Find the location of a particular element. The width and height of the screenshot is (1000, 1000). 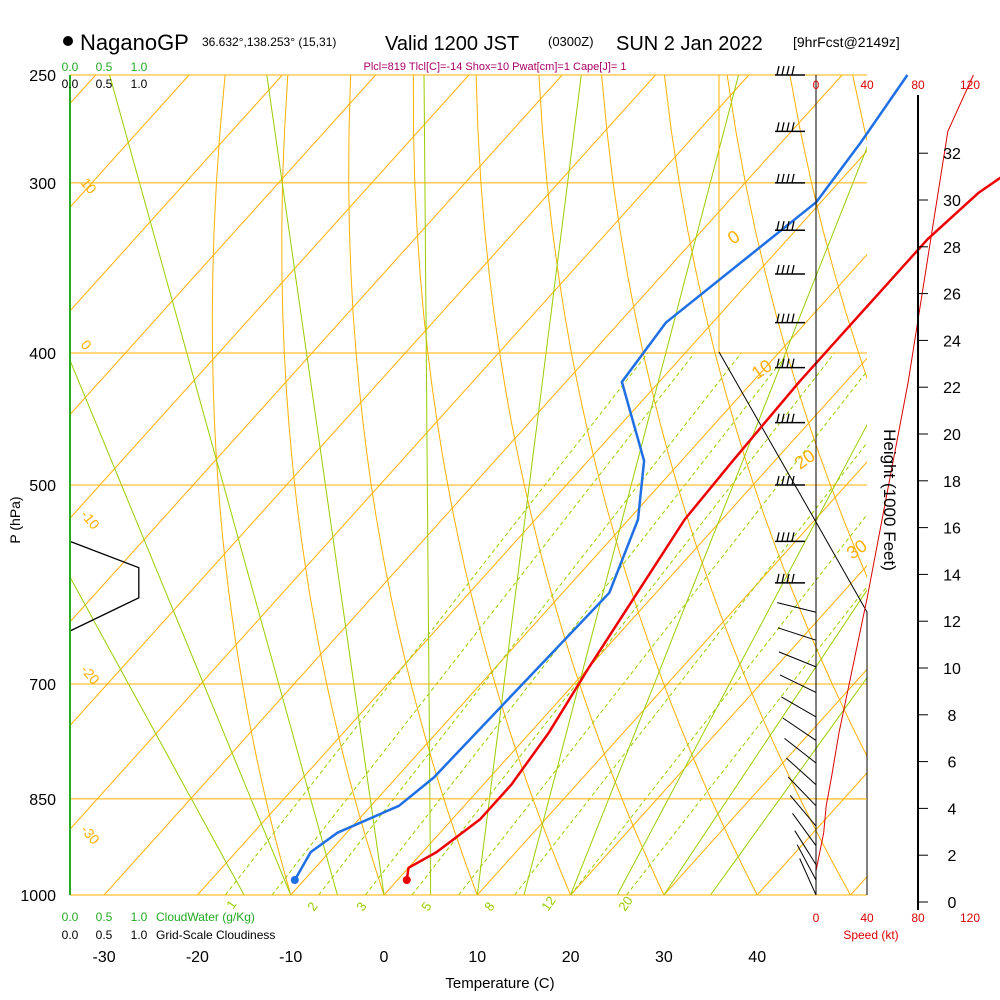

station-name: NaganoGP is located at coordinates (134, 42).